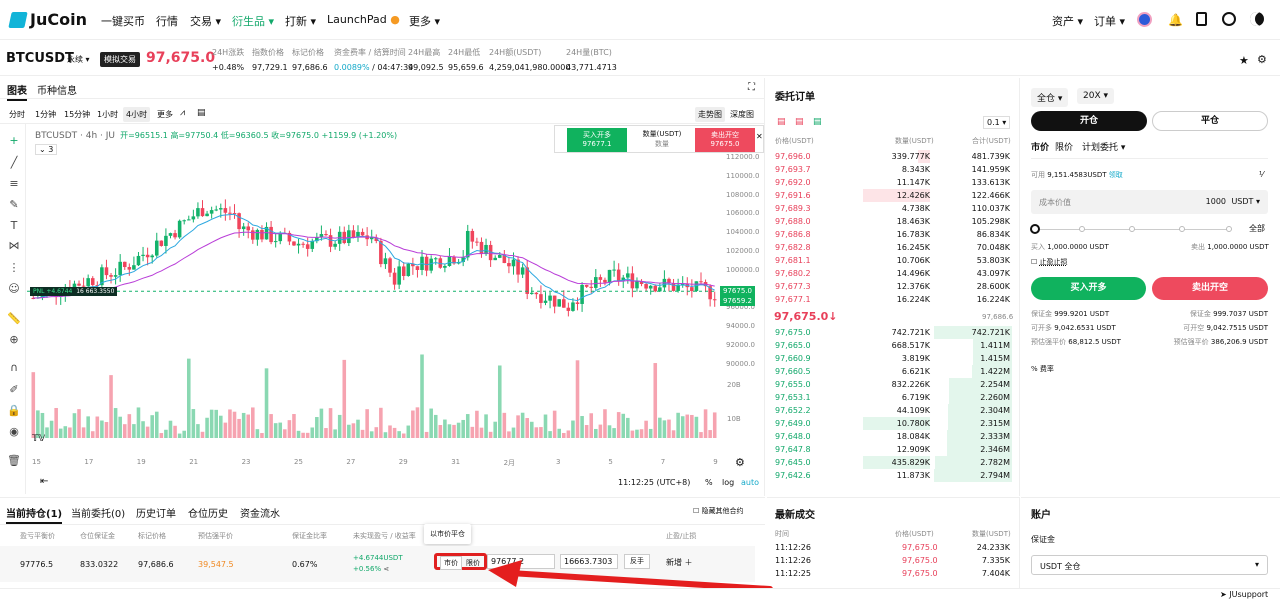 The height and width of the screenshot is (604, 1280). I want to click on bid-row: 97,647.8 12.909K 2.346M, so click(892, 449).